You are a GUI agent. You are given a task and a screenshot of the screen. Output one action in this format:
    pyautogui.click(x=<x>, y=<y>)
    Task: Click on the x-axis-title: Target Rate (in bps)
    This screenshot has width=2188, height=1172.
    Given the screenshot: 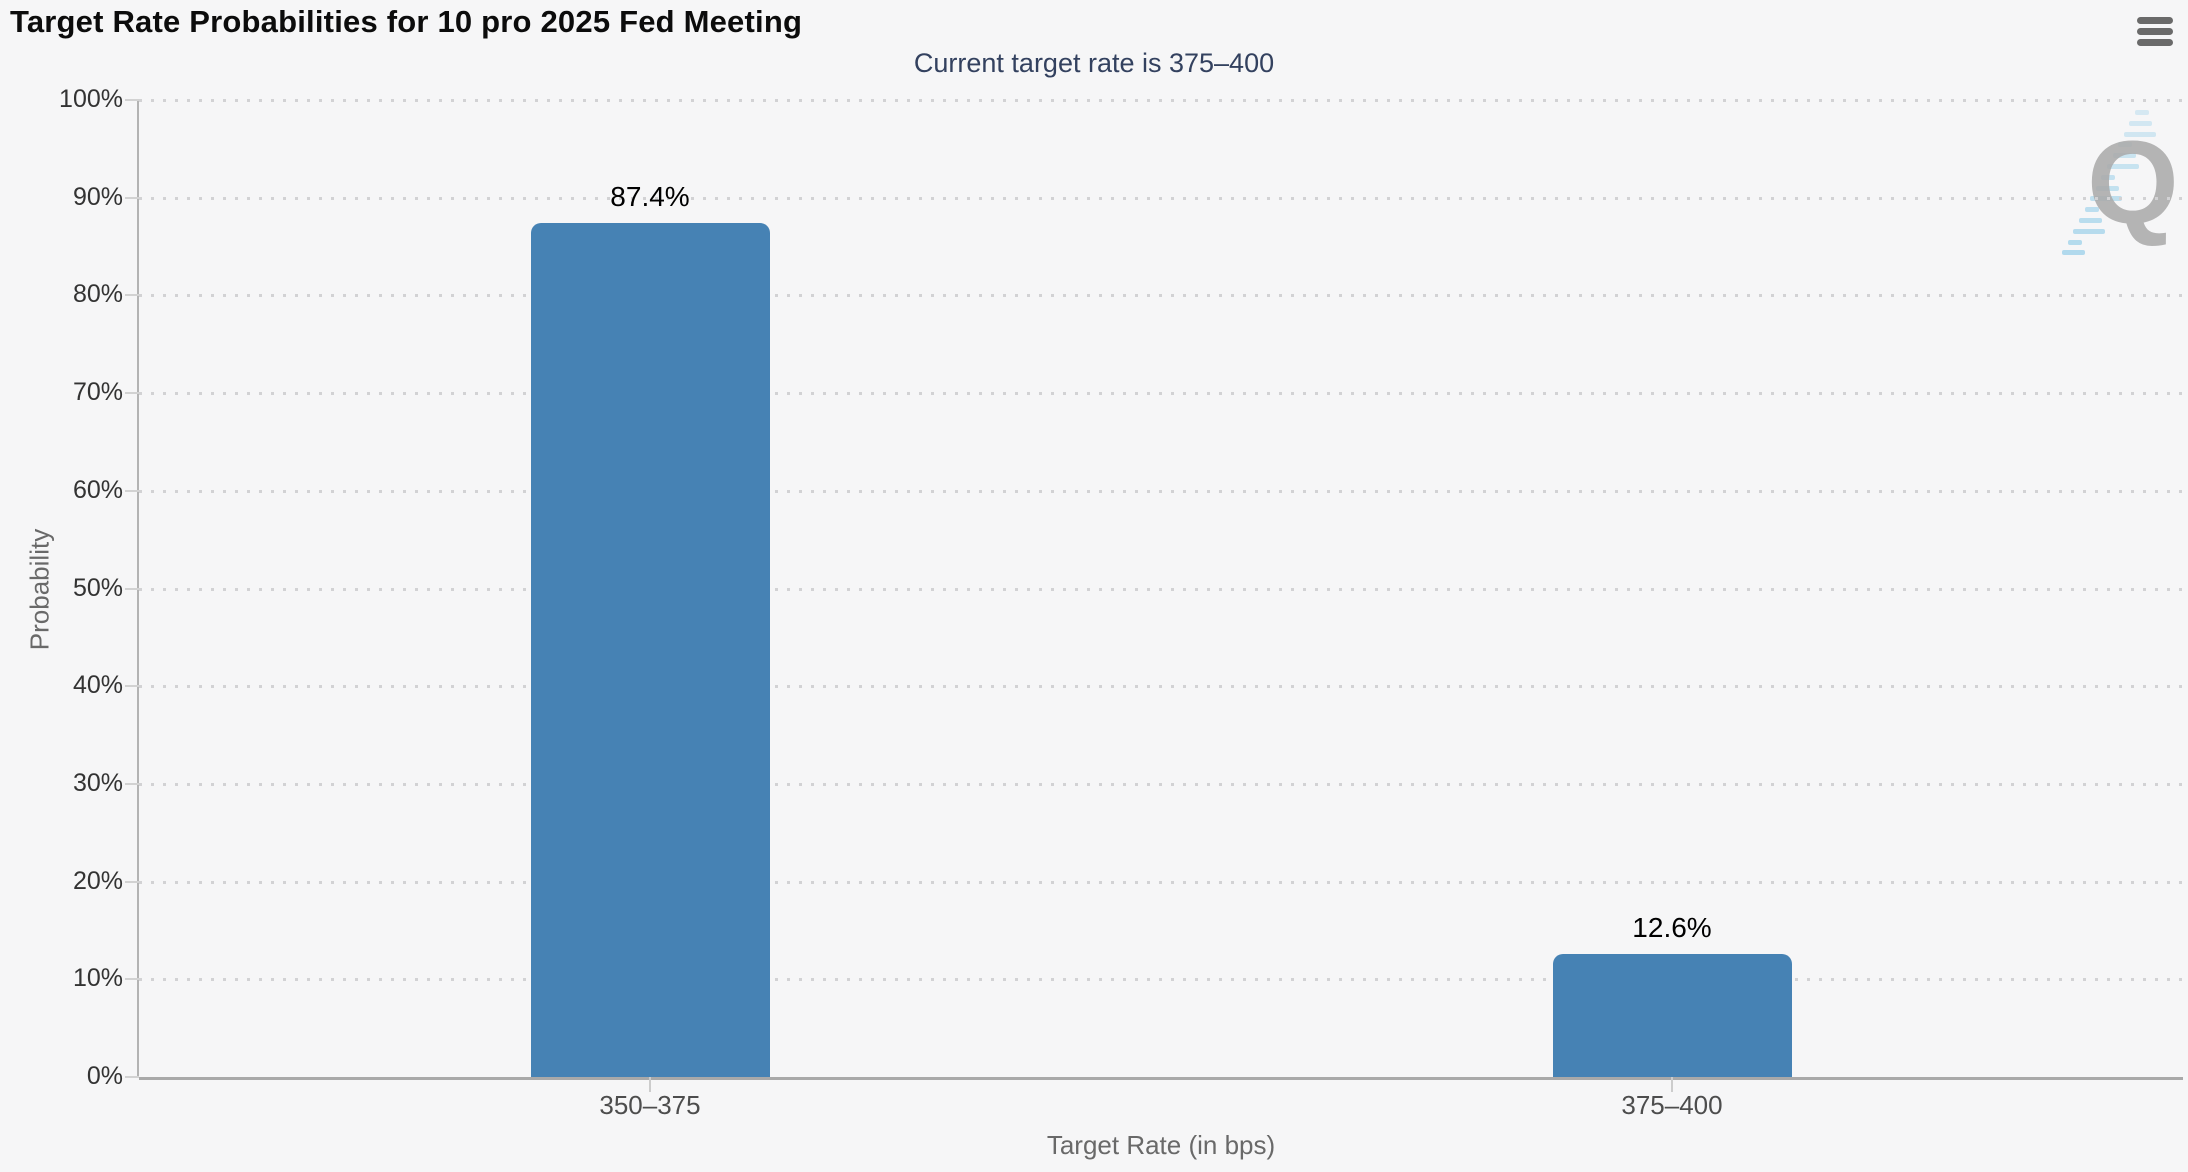 What is the action you would take?
    pyautogui.click(x=1161, y=1145)
    